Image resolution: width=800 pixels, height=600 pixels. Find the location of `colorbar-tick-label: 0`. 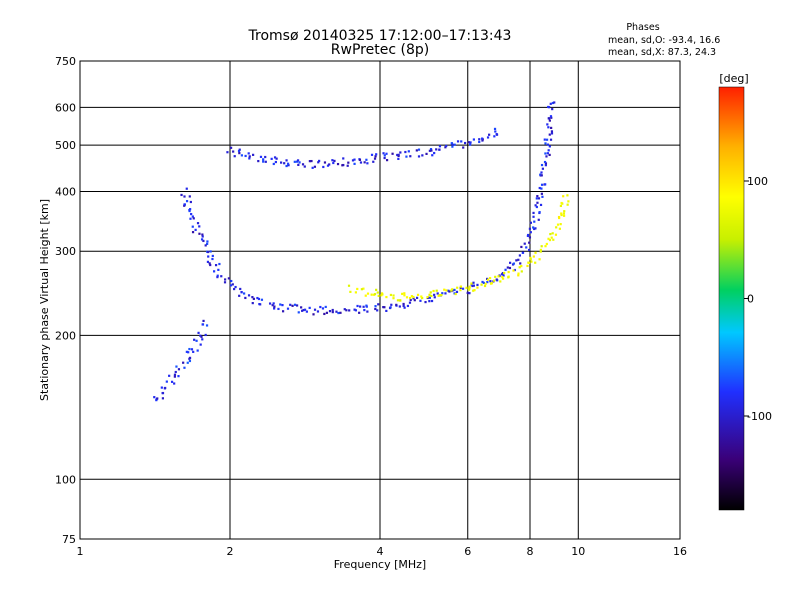

colorbar-tick-label: 0 is located at coordinates (750, 299).